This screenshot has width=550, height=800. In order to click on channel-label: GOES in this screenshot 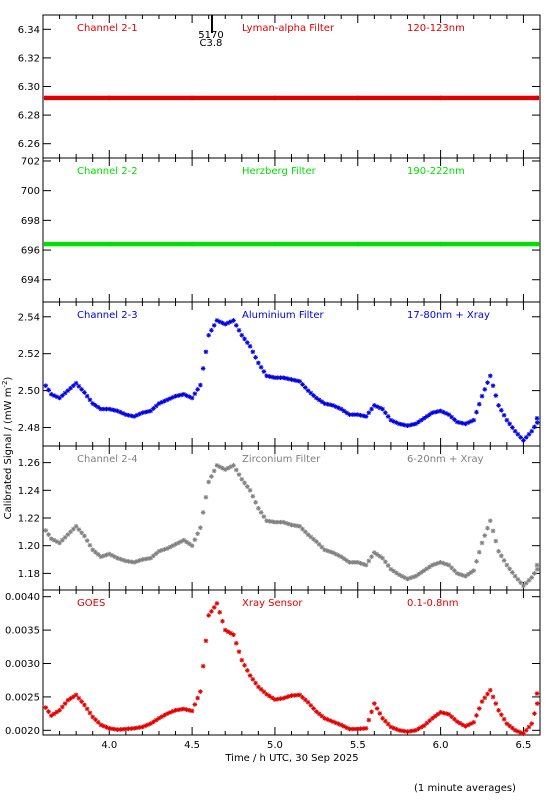, I will do `click(91, 603)`.